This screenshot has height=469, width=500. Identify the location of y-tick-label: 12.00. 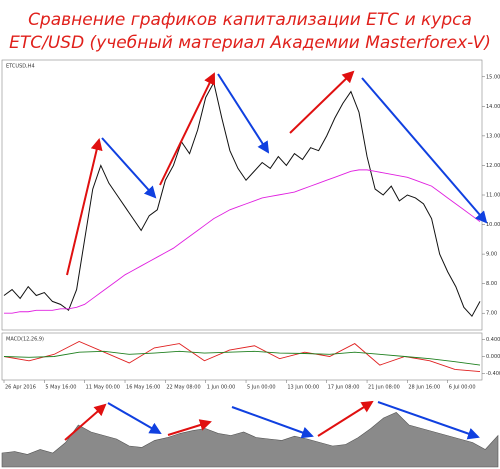
(493, 166).